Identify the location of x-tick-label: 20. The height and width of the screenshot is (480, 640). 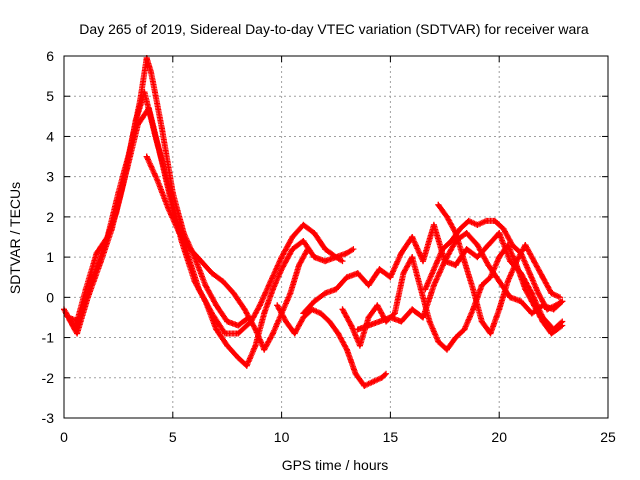
(499, 437).